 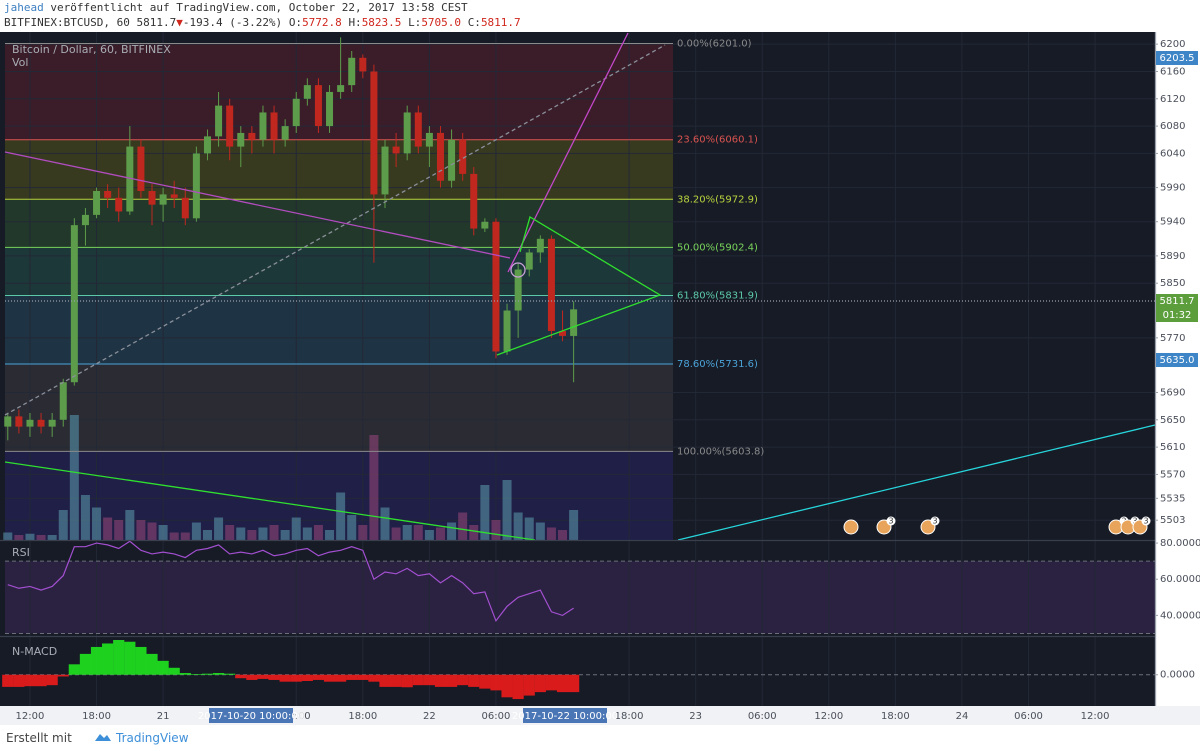 I want to click on y-tick-label: 0.0000, so click(x=1177, y=675).